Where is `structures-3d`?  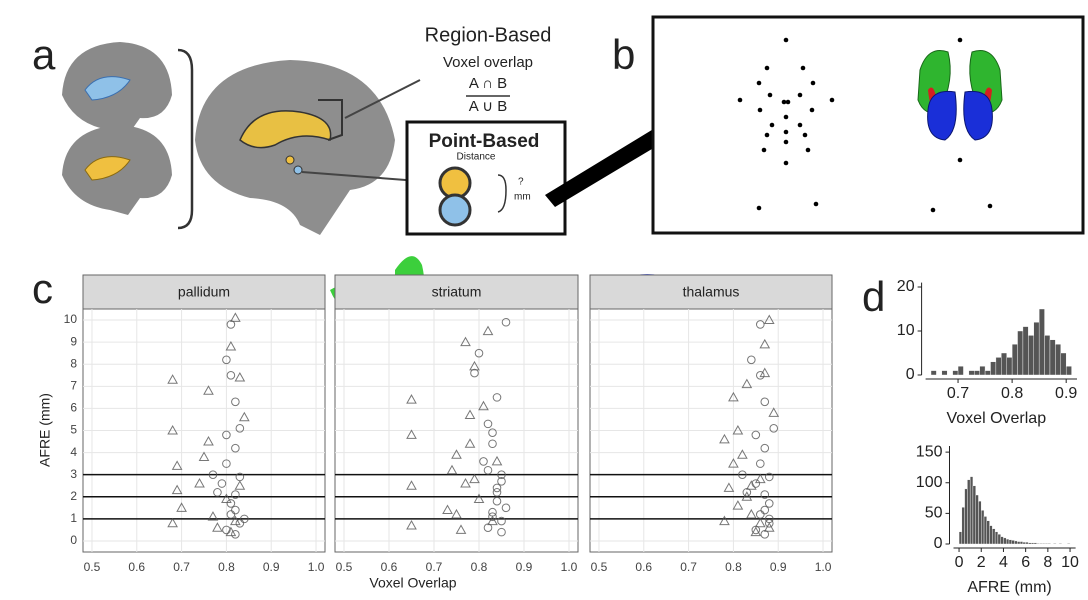
structures-3d is located at coordinates (960, 95).